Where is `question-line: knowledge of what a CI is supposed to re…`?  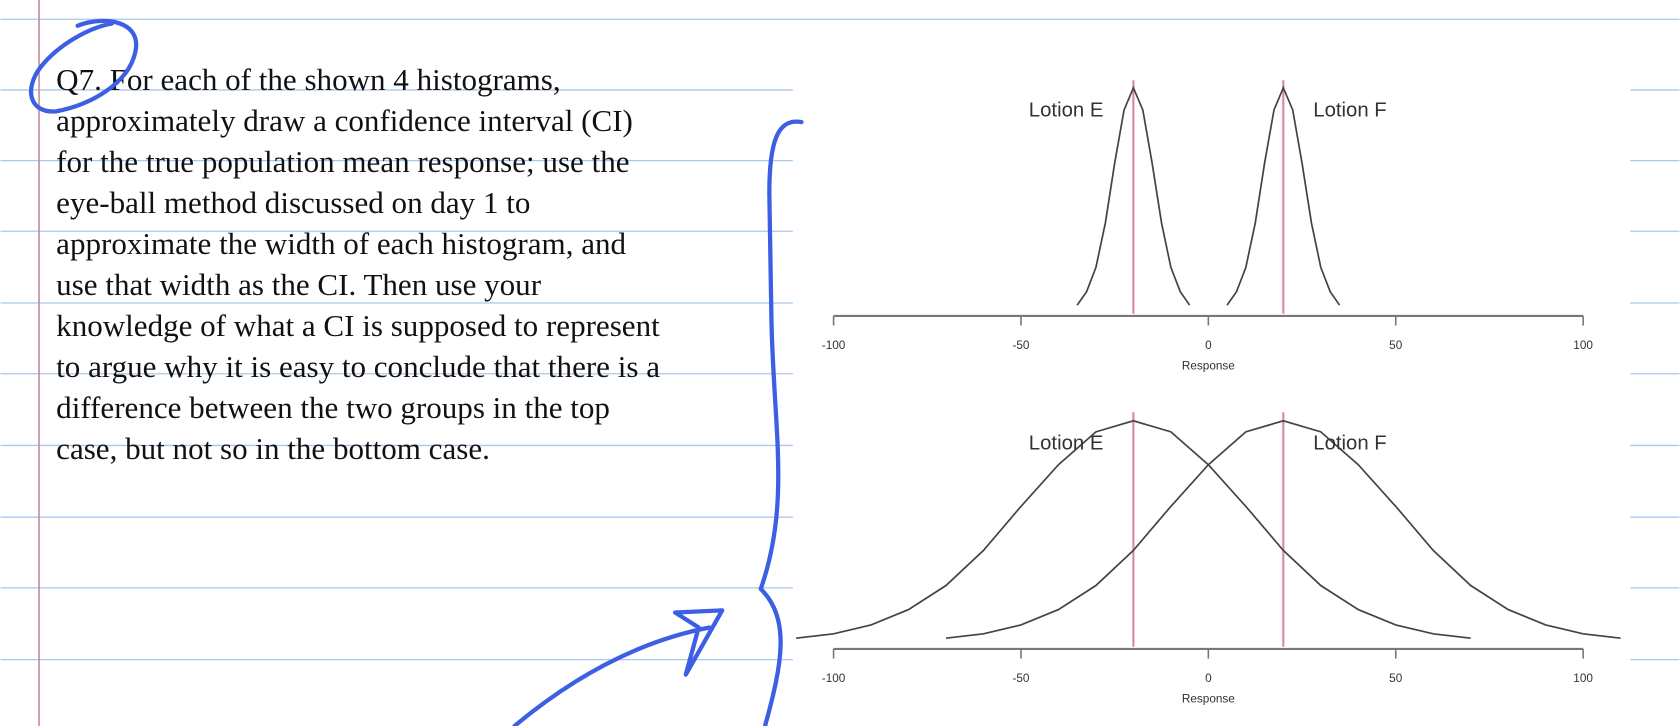
question-line: knowledge of what a CI is supposed to re… is located at coordinates (358, 325).